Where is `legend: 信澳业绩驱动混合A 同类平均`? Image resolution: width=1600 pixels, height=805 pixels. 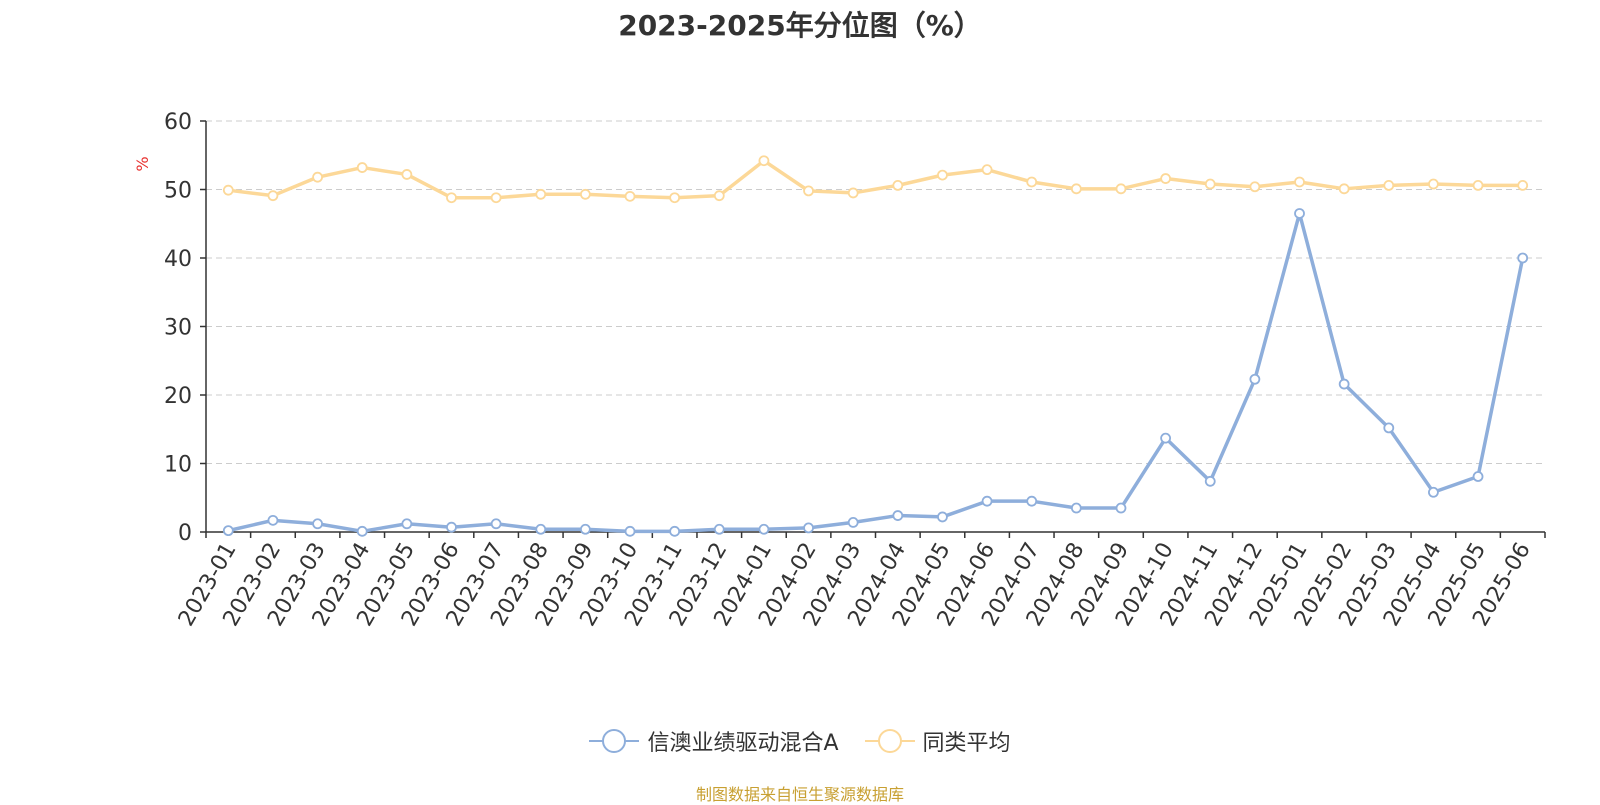
legend: 信澳业绩驱动混合A 同类平均 is located at coordinates (800, 741).